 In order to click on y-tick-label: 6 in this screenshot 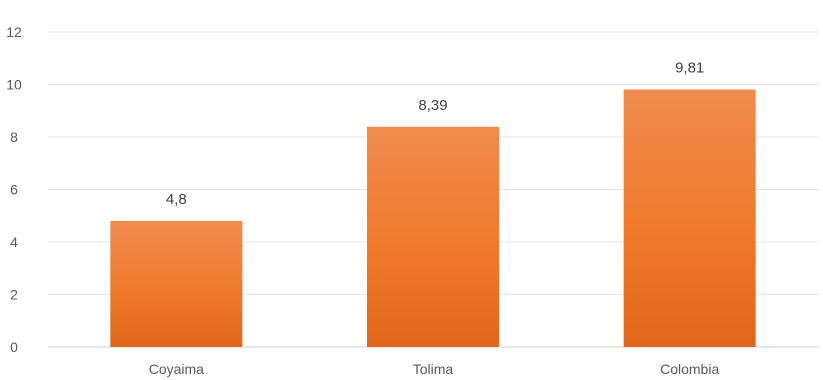, I will do `click(14, 190)`.